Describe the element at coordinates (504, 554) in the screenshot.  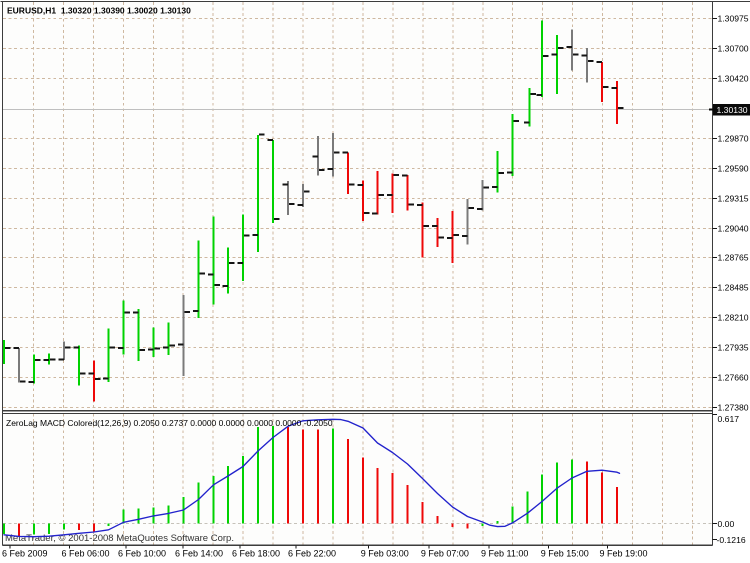
I see `svg-text: 9 Feb 11:00` at that location.